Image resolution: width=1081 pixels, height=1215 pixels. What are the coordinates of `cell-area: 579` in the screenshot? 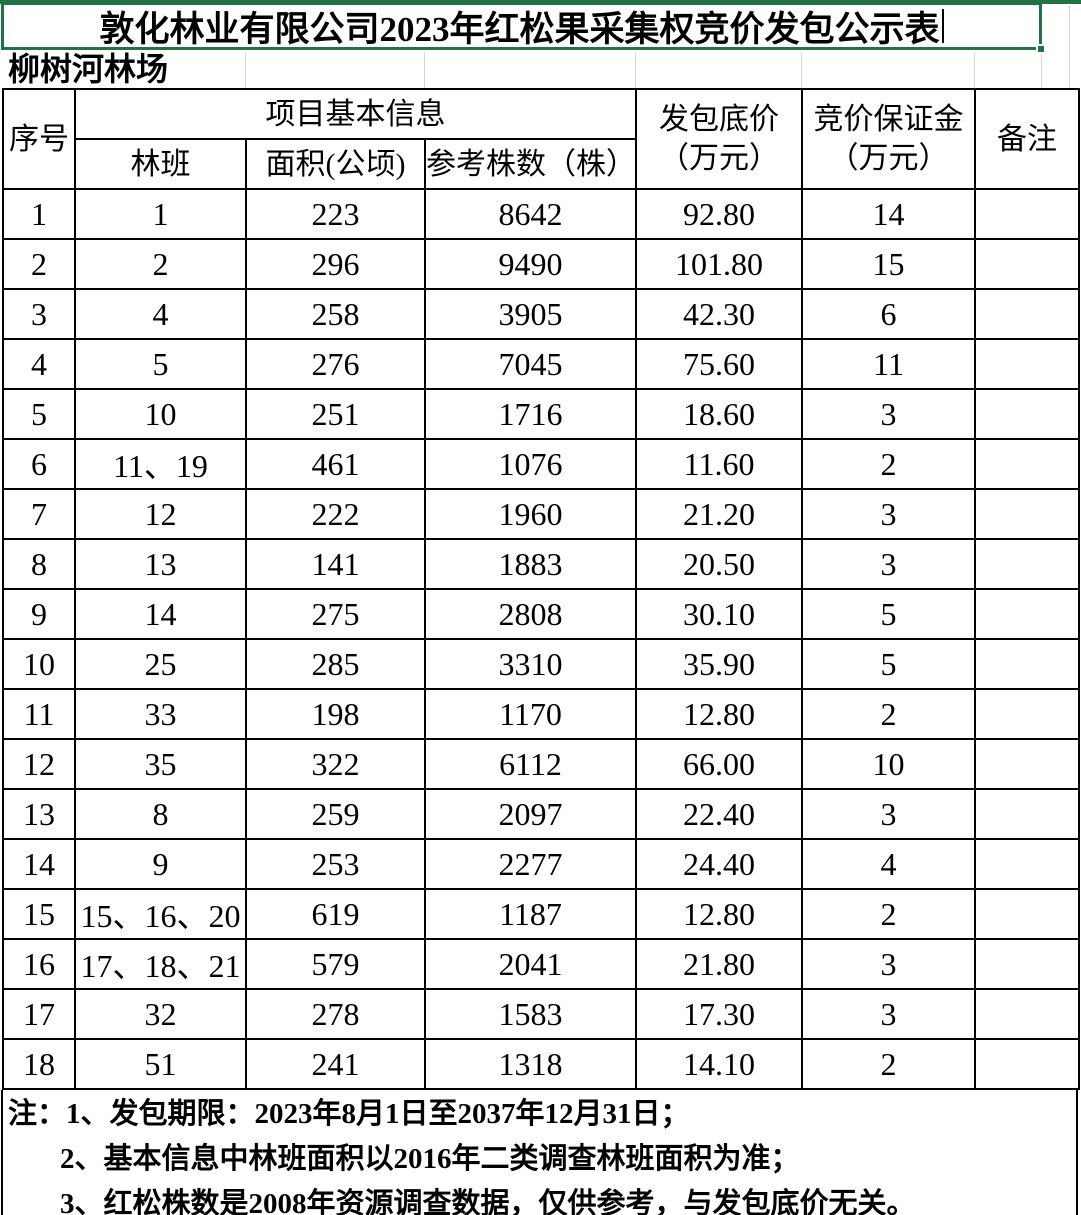 It's located at (335, 964).